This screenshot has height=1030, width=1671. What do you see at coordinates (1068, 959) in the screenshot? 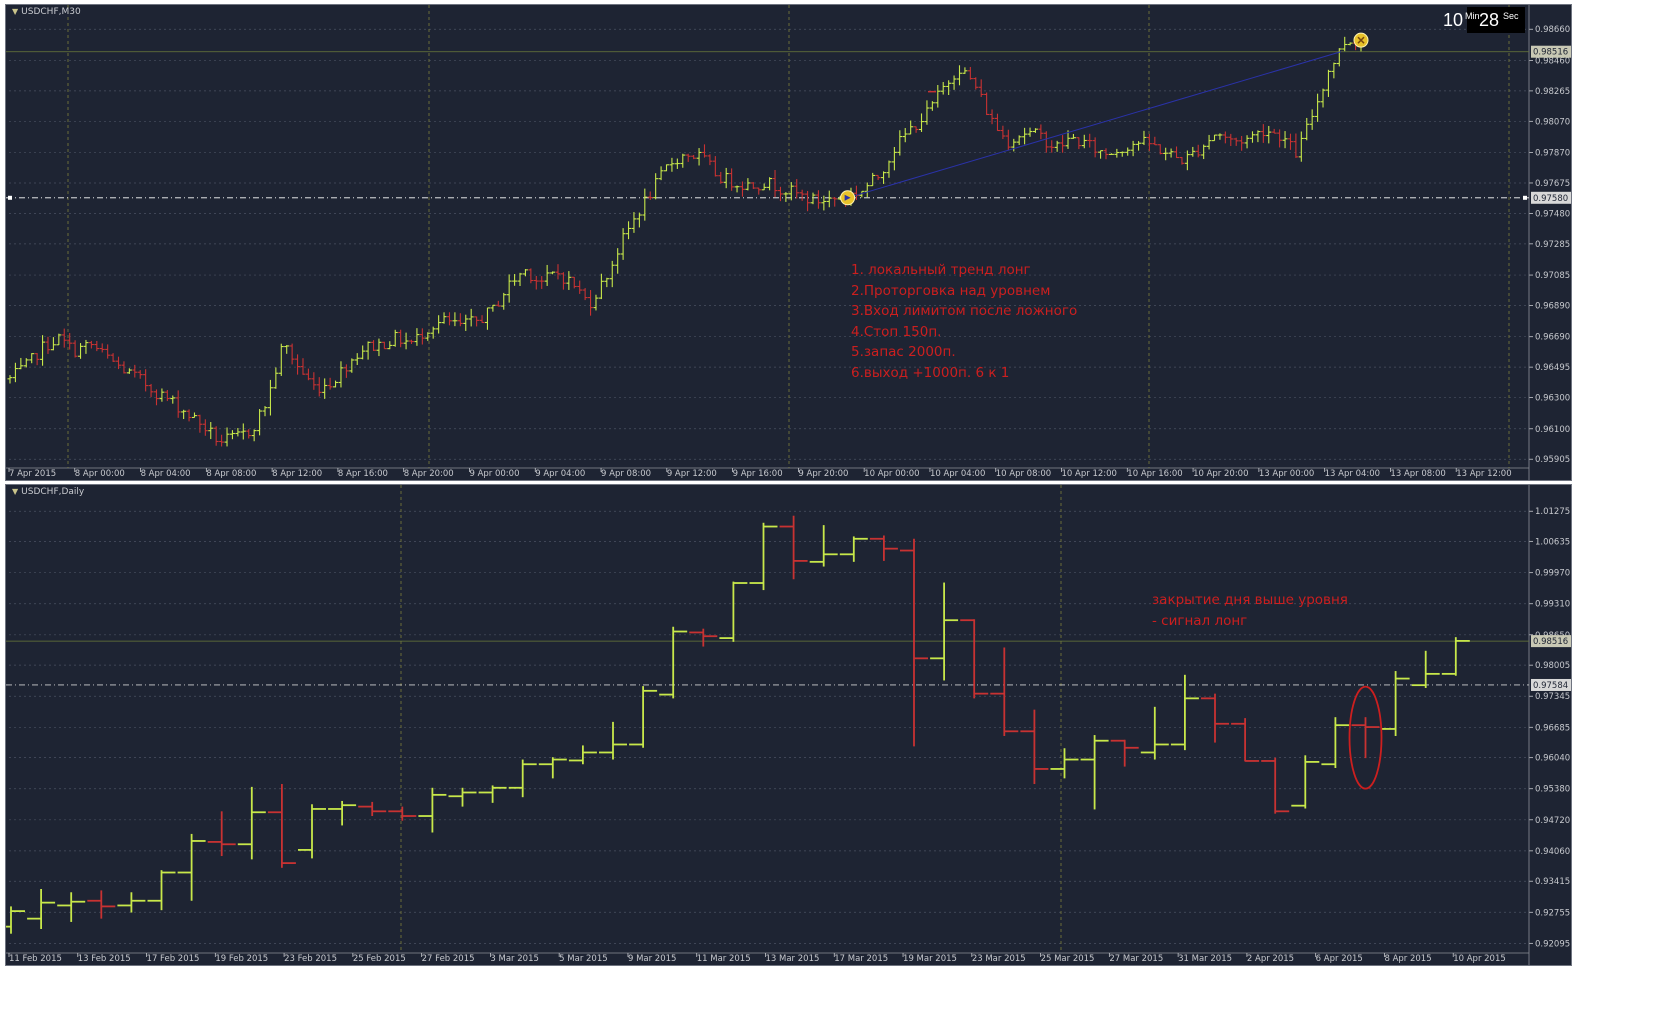
I see `time-axis-label: 25 Mar 2015` at bounding box center [1068, 959].